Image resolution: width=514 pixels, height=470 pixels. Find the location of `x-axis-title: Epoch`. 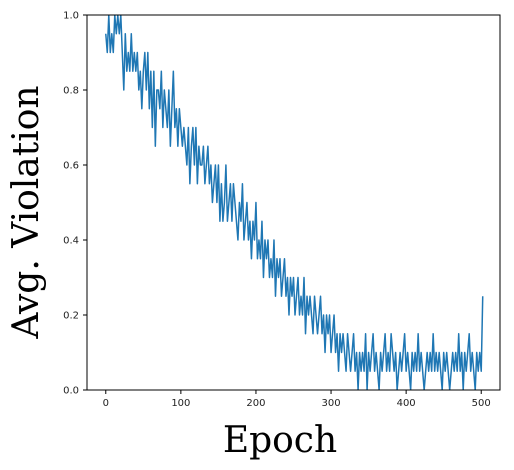

x-axis-title: Epoch is located at coordinates (280, 440).